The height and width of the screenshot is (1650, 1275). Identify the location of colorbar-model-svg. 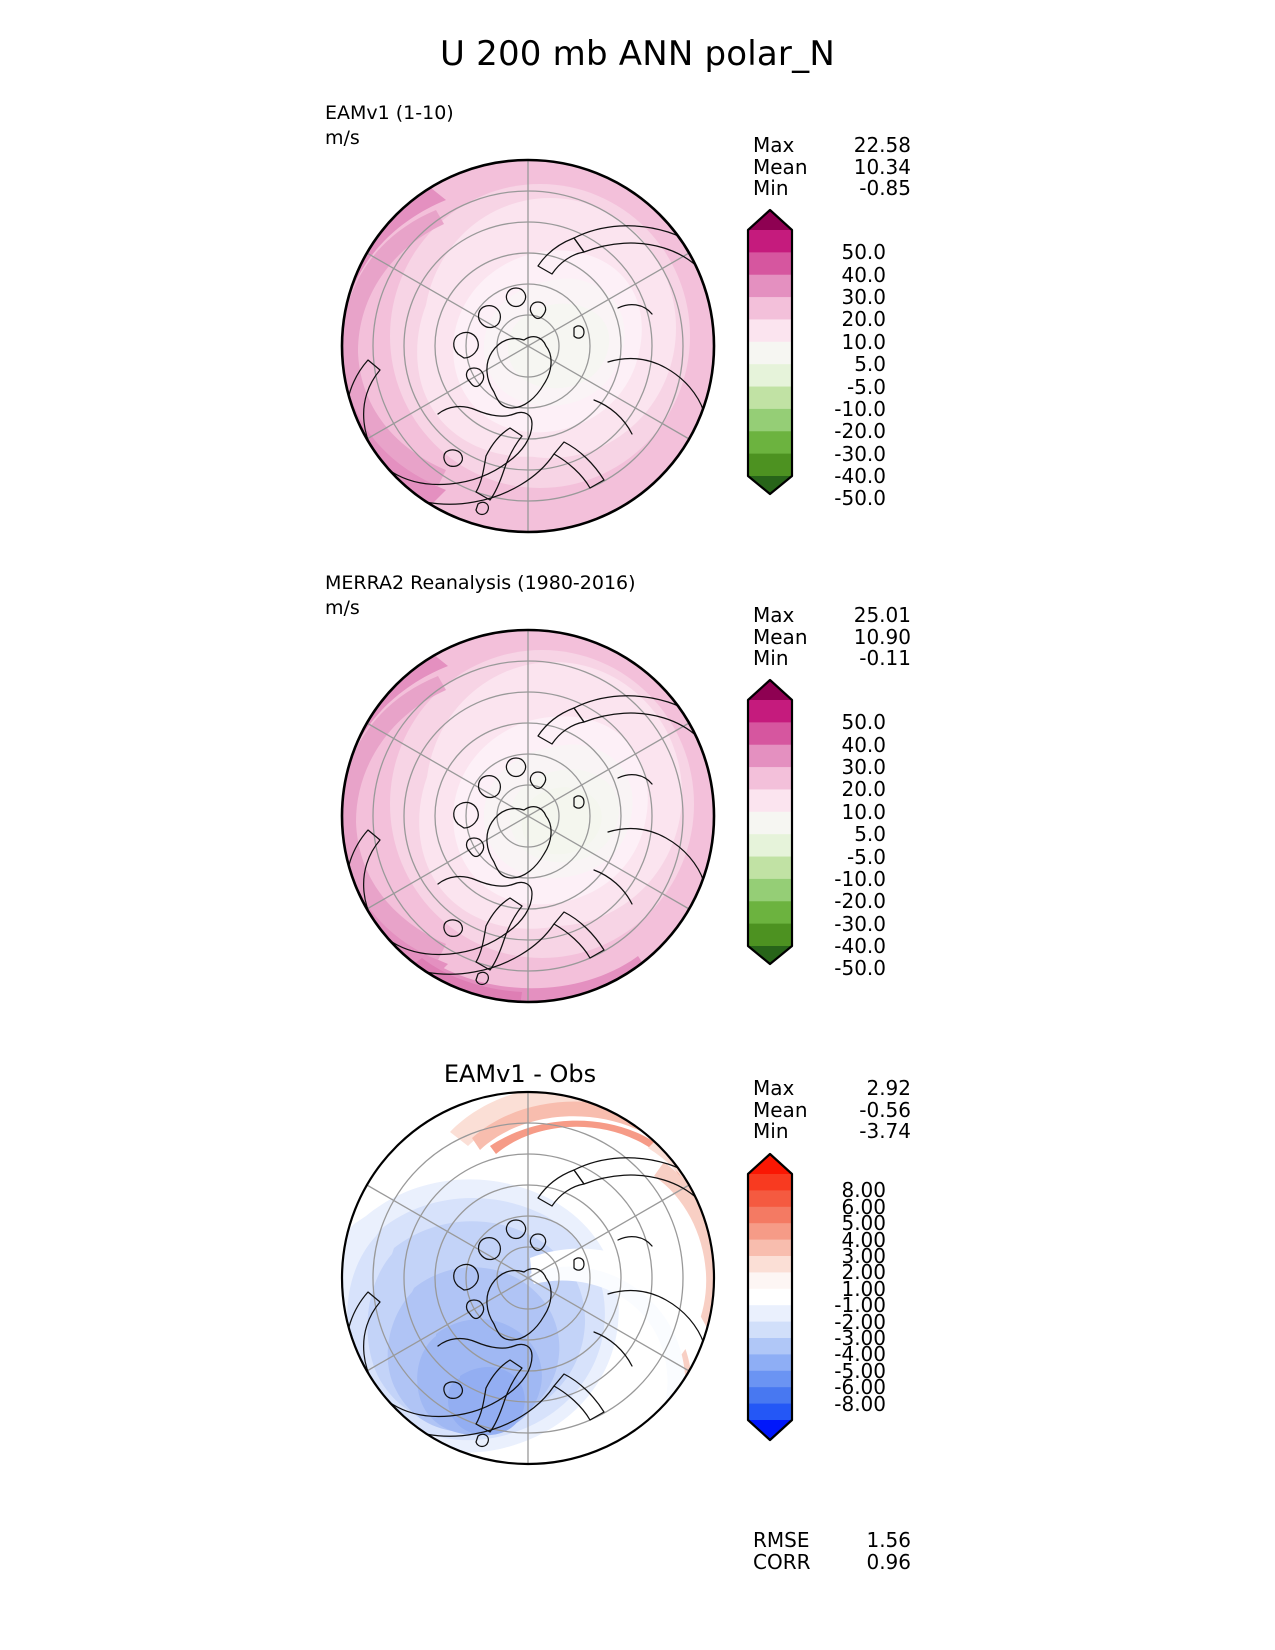
(770, 352).